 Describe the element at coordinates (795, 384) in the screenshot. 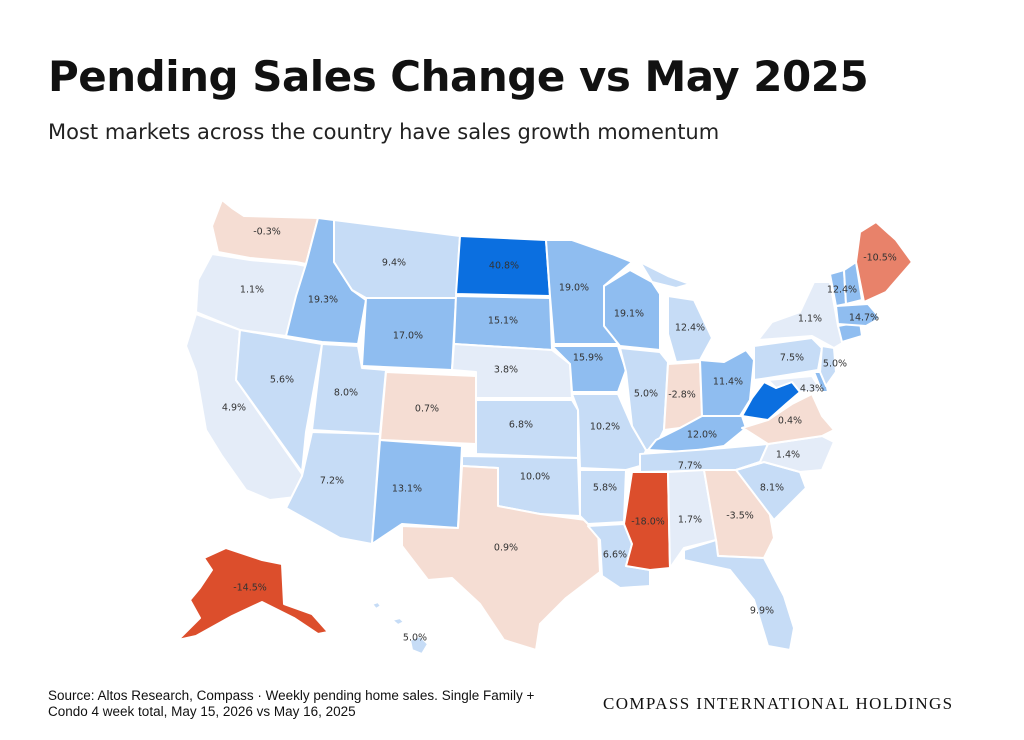

I see `state-md` at that location.